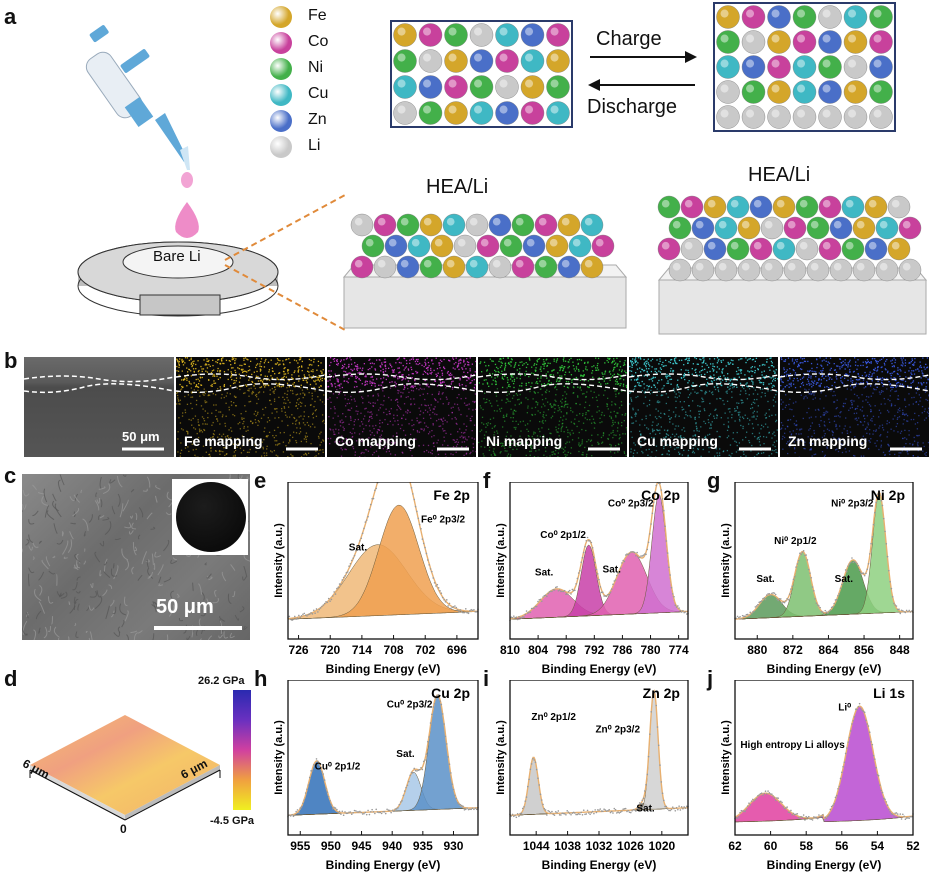 The width and height of the screenshot is (931, 883). What do you see at coordinates (410, 705) in the screenshot?
I see `peak-annotation: Cu⁰ 2p3/2` at bounding box center [410, 705].